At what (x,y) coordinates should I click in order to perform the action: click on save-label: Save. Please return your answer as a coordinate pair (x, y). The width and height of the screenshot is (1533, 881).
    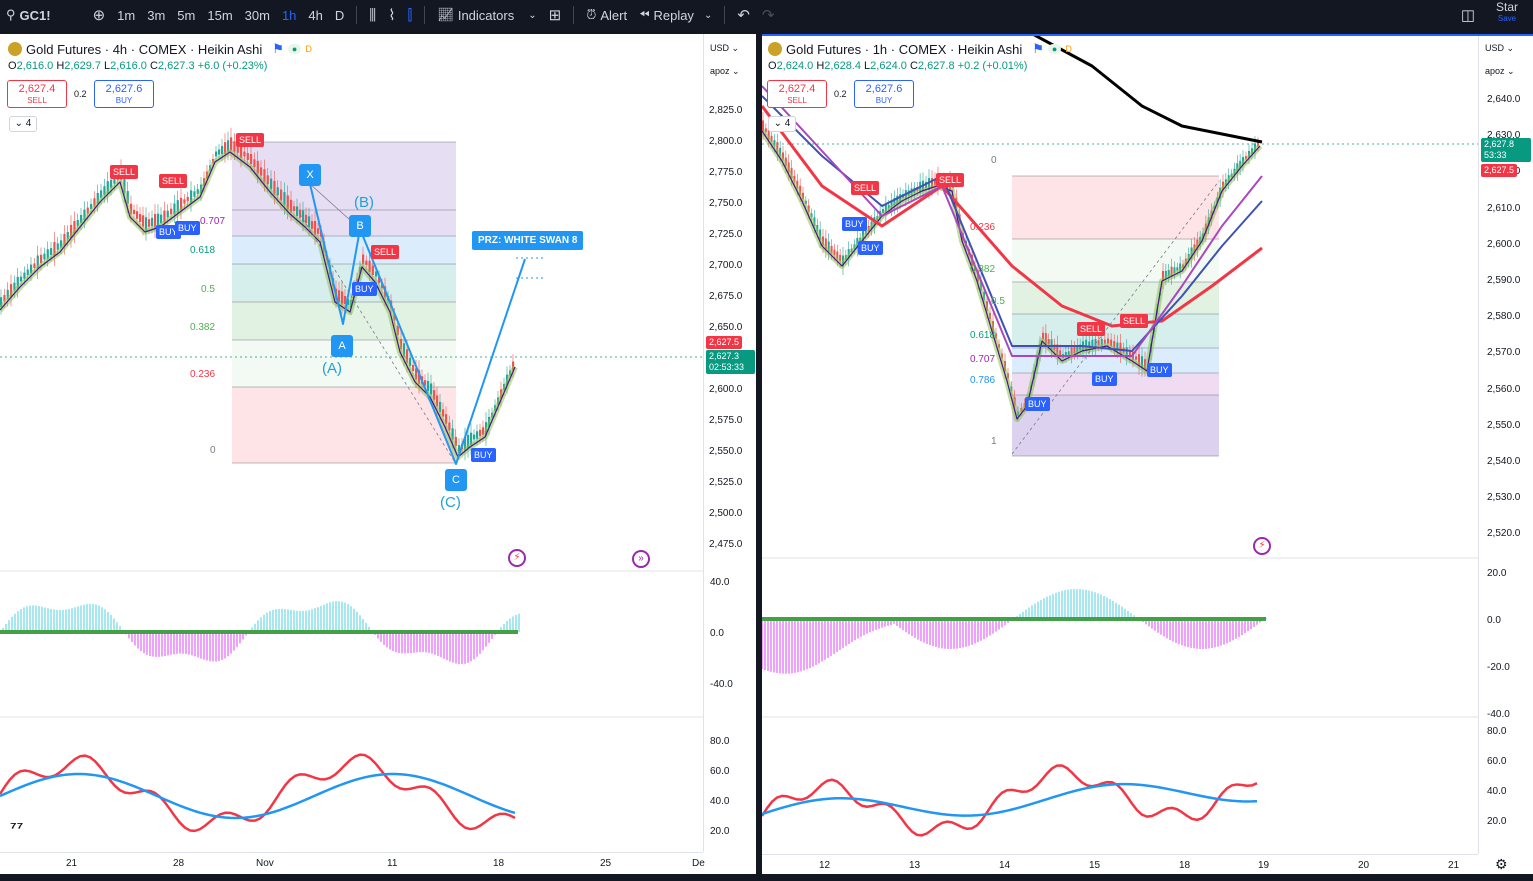
    Looking at the image, I should click on (1507, 18).